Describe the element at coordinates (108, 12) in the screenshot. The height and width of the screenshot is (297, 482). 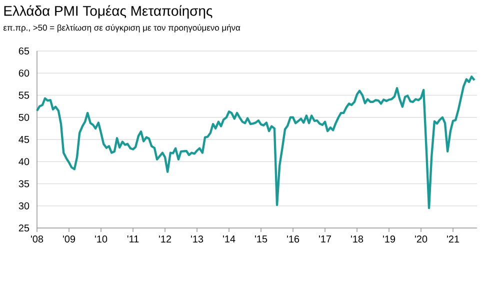
I see `chart-title: Ελλάδα PMI Τομέας Μεταποίησης` at that location.